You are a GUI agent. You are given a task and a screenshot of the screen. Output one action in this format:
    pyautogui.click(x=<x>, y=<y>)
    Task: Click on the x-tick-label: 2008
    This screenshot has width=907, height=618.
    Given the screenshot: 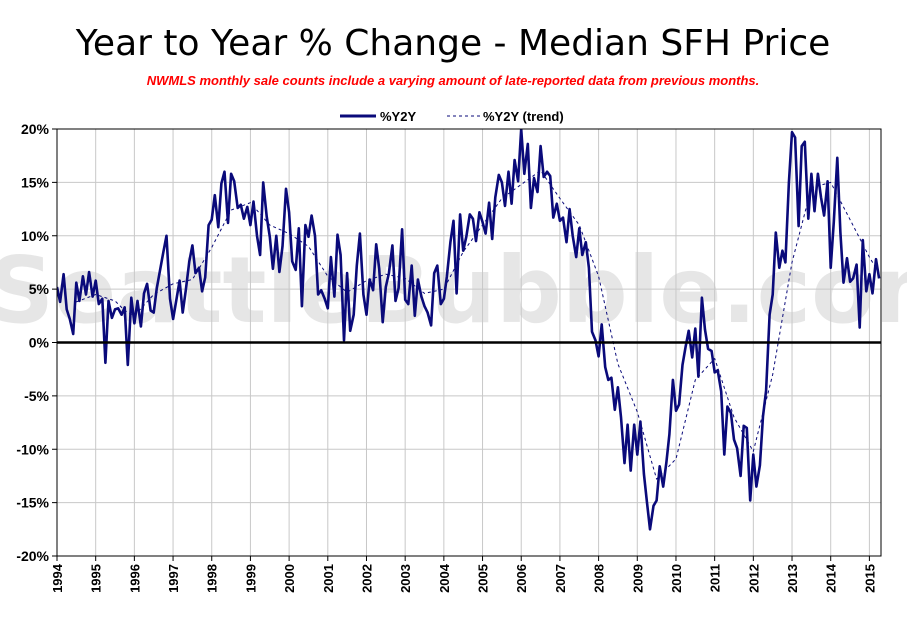 What is the action you would take?
    pyautogui.click(x=599, y=578)
    